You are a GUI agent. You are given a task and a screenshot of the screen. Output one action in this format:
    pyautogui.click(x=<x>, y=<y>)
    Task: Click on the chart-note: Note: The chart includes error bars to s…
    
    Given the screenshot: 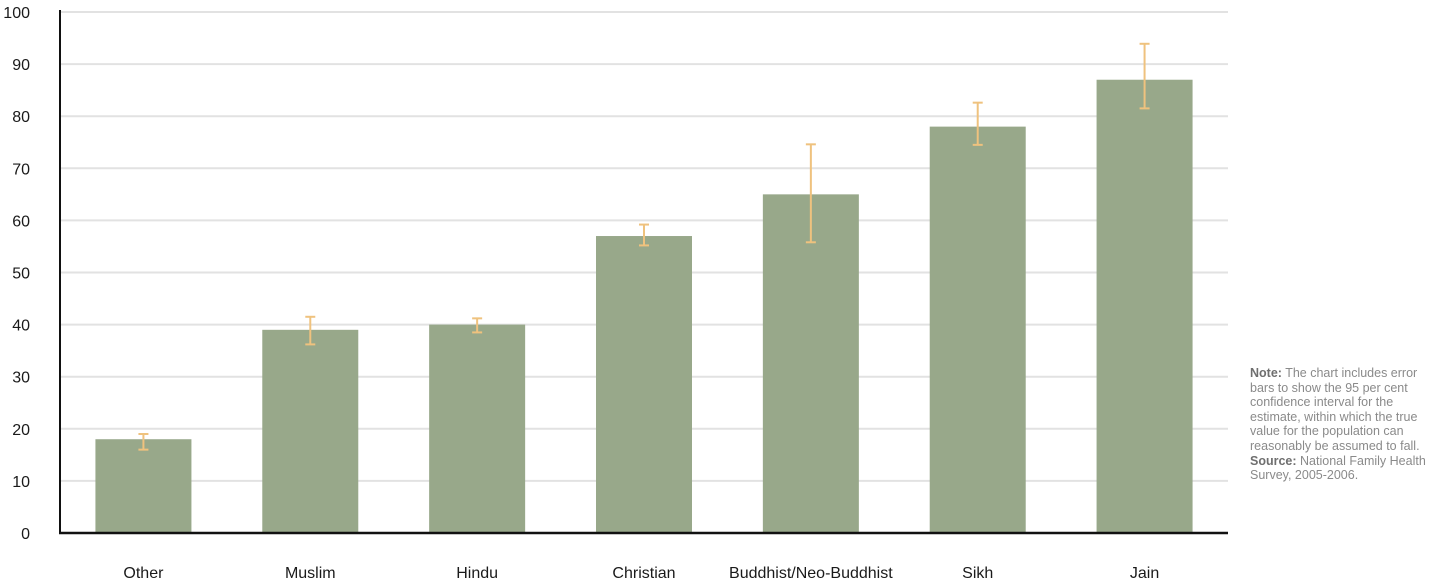 What is the action you would take?
    pyautogui.click(x=1341, y=424)
    